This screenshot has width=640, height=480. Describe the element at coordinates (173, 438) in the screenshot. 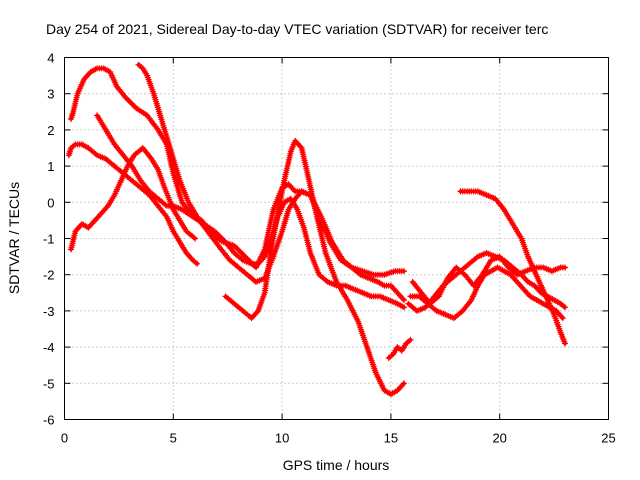

I see `x-tick-label: 5` at that location.